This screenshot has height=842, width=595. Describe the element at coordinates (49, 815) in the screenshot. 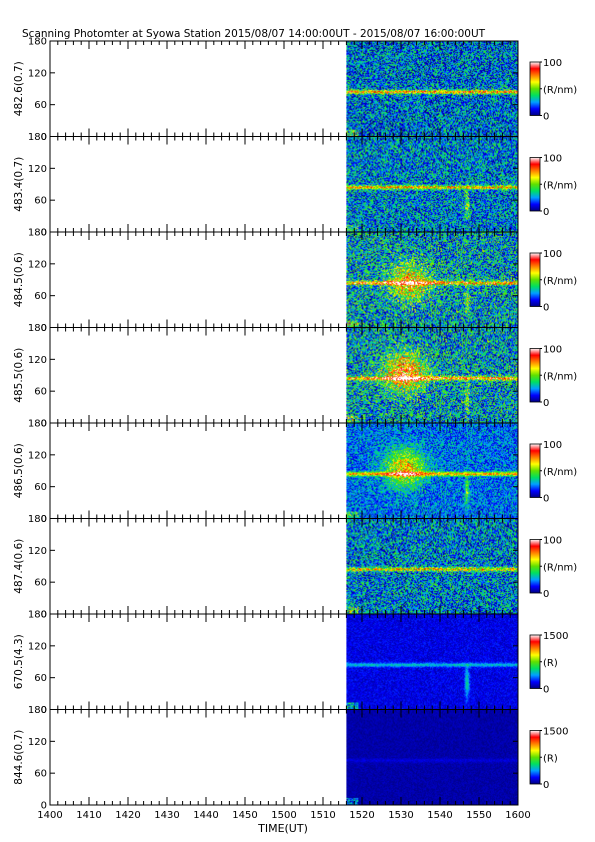

I see `x-tick-label: 1400` at that location.